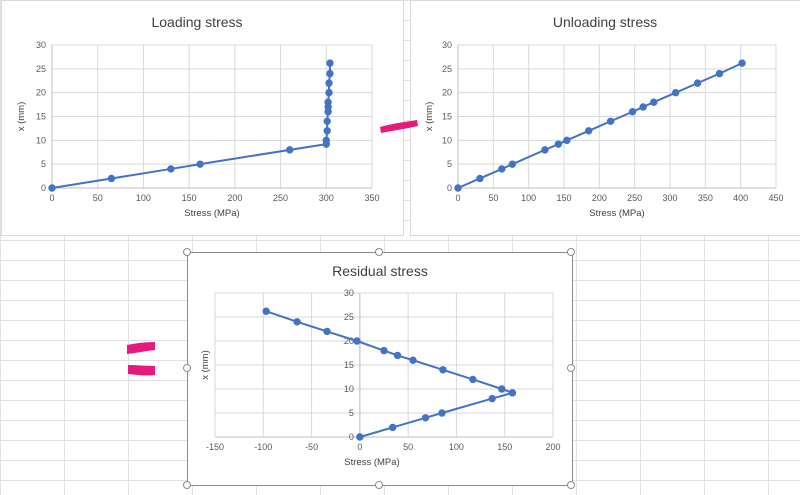  What do you see at coordinates (447, 93) in the screenshot?
I see `y-tick-label: 20` at bounding box center [447, 93].